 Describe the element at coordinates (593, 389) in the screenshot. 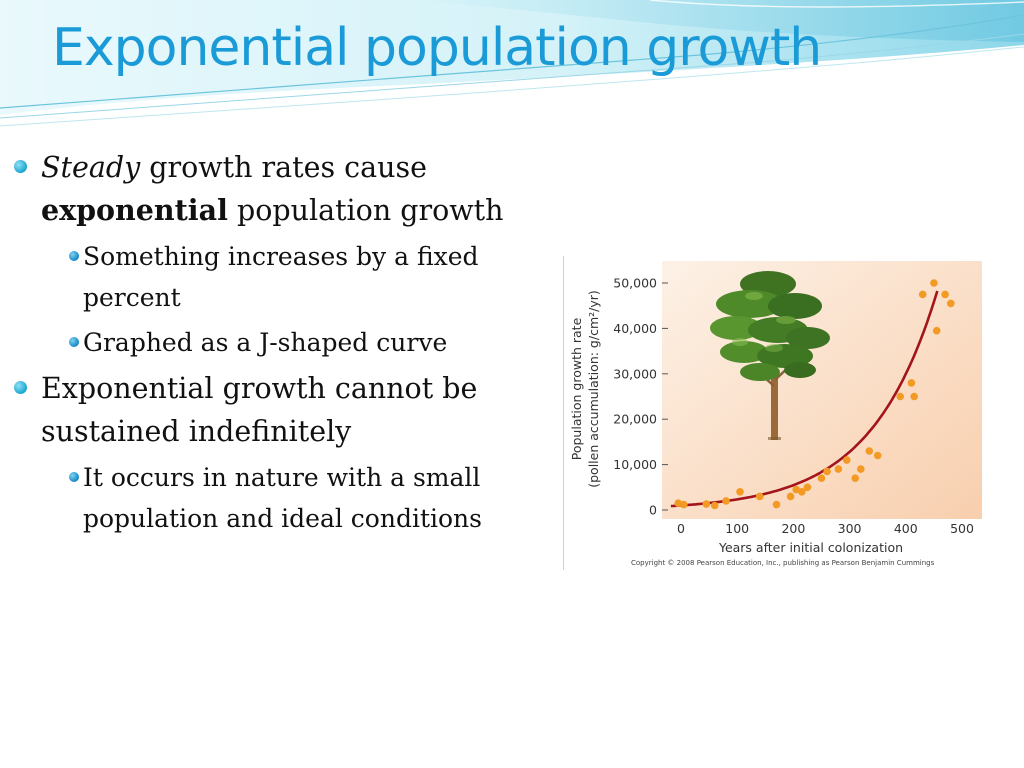

I see `y-axis-label-line2: (pollen accumulation: g/cm²/yr)` at that location.